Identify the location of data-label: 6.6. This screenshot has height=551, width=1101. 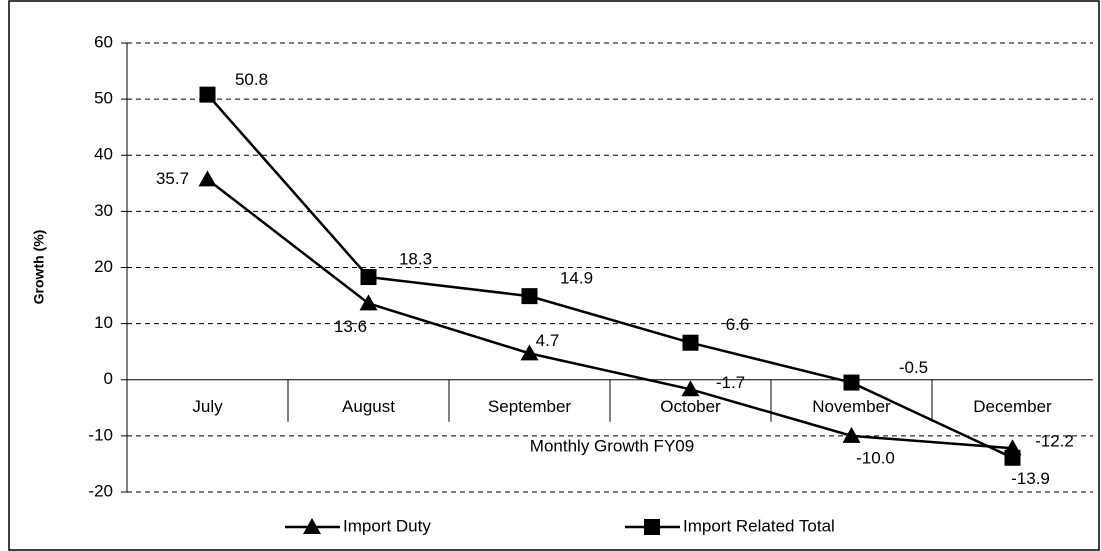
(738, 324).